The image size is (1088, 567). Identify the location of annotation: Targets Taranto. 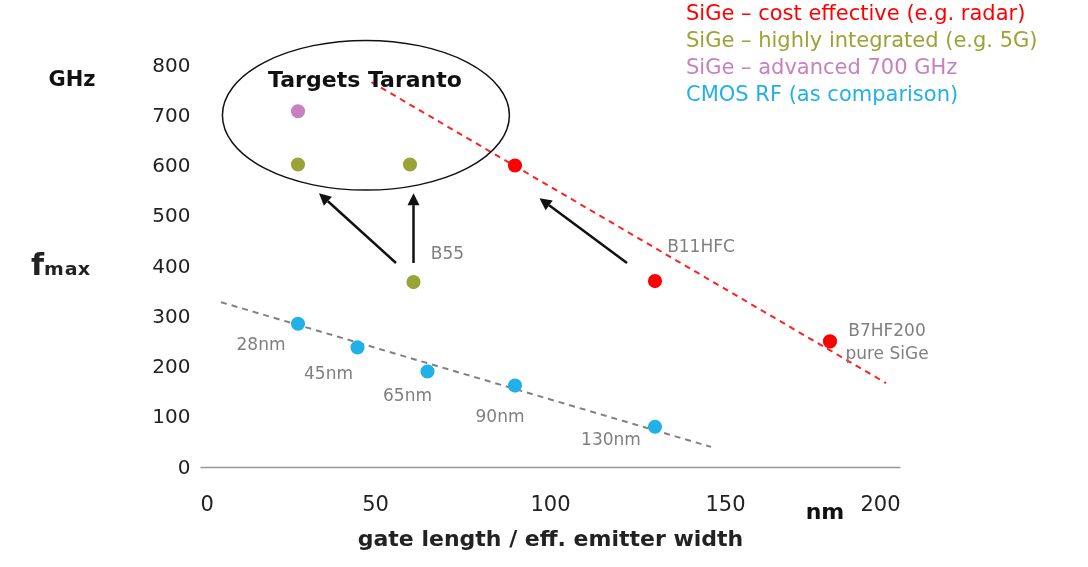
(365, 79).